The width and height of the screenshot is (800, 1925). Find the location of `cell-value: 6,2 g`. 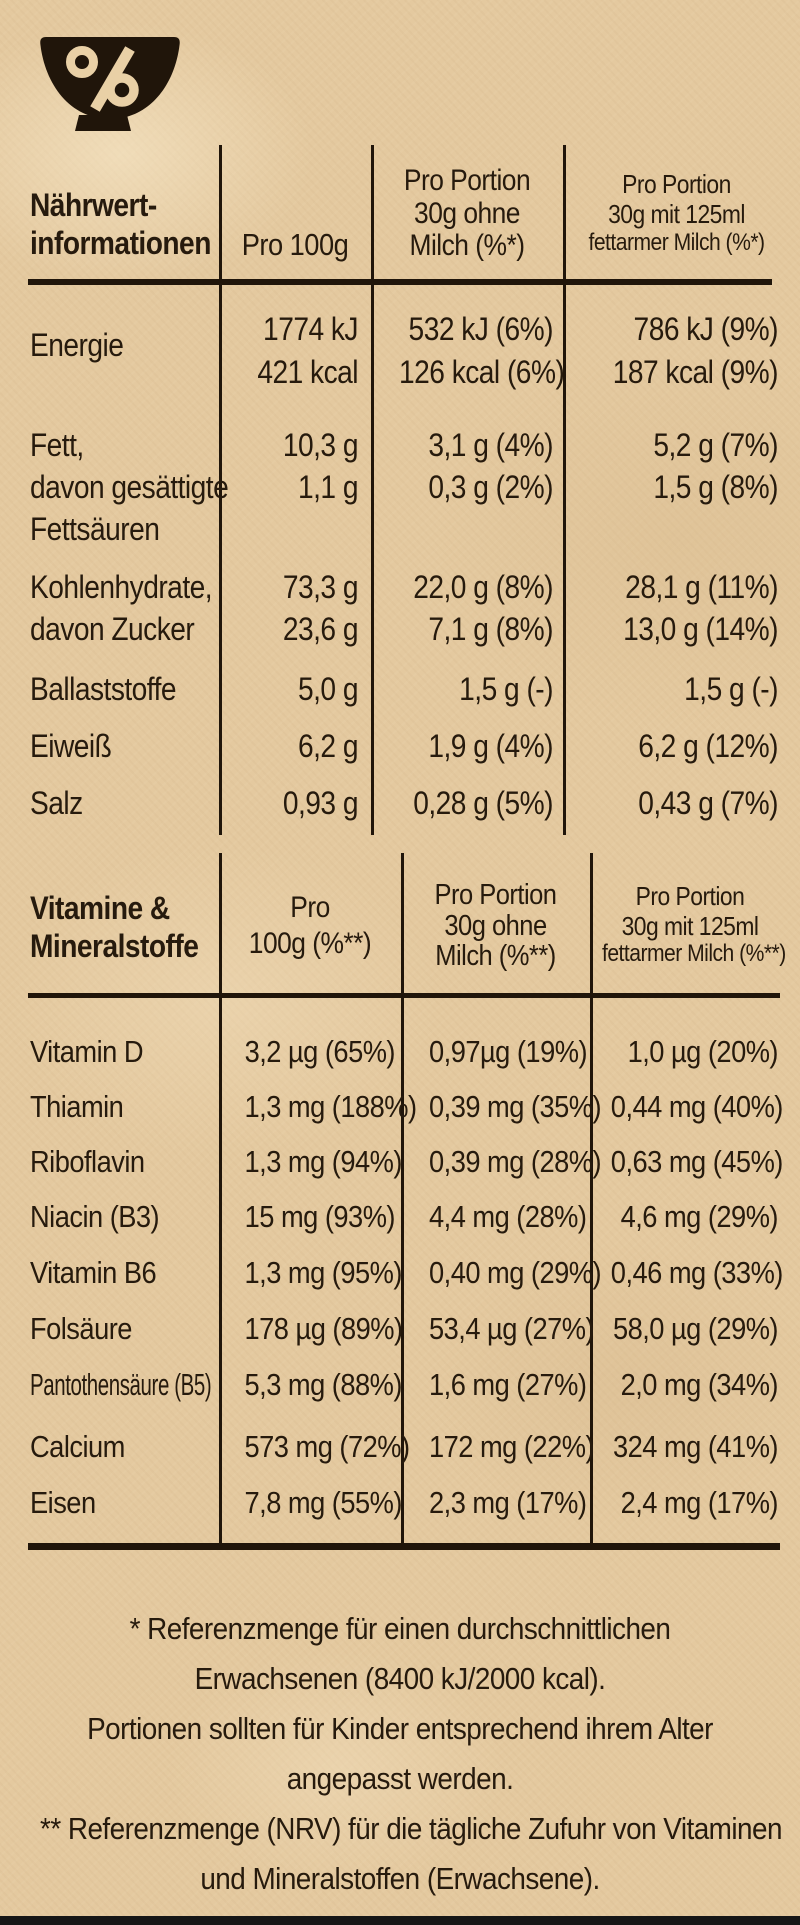

cell-value: 6,2 g is located at coordinates (328, 746).